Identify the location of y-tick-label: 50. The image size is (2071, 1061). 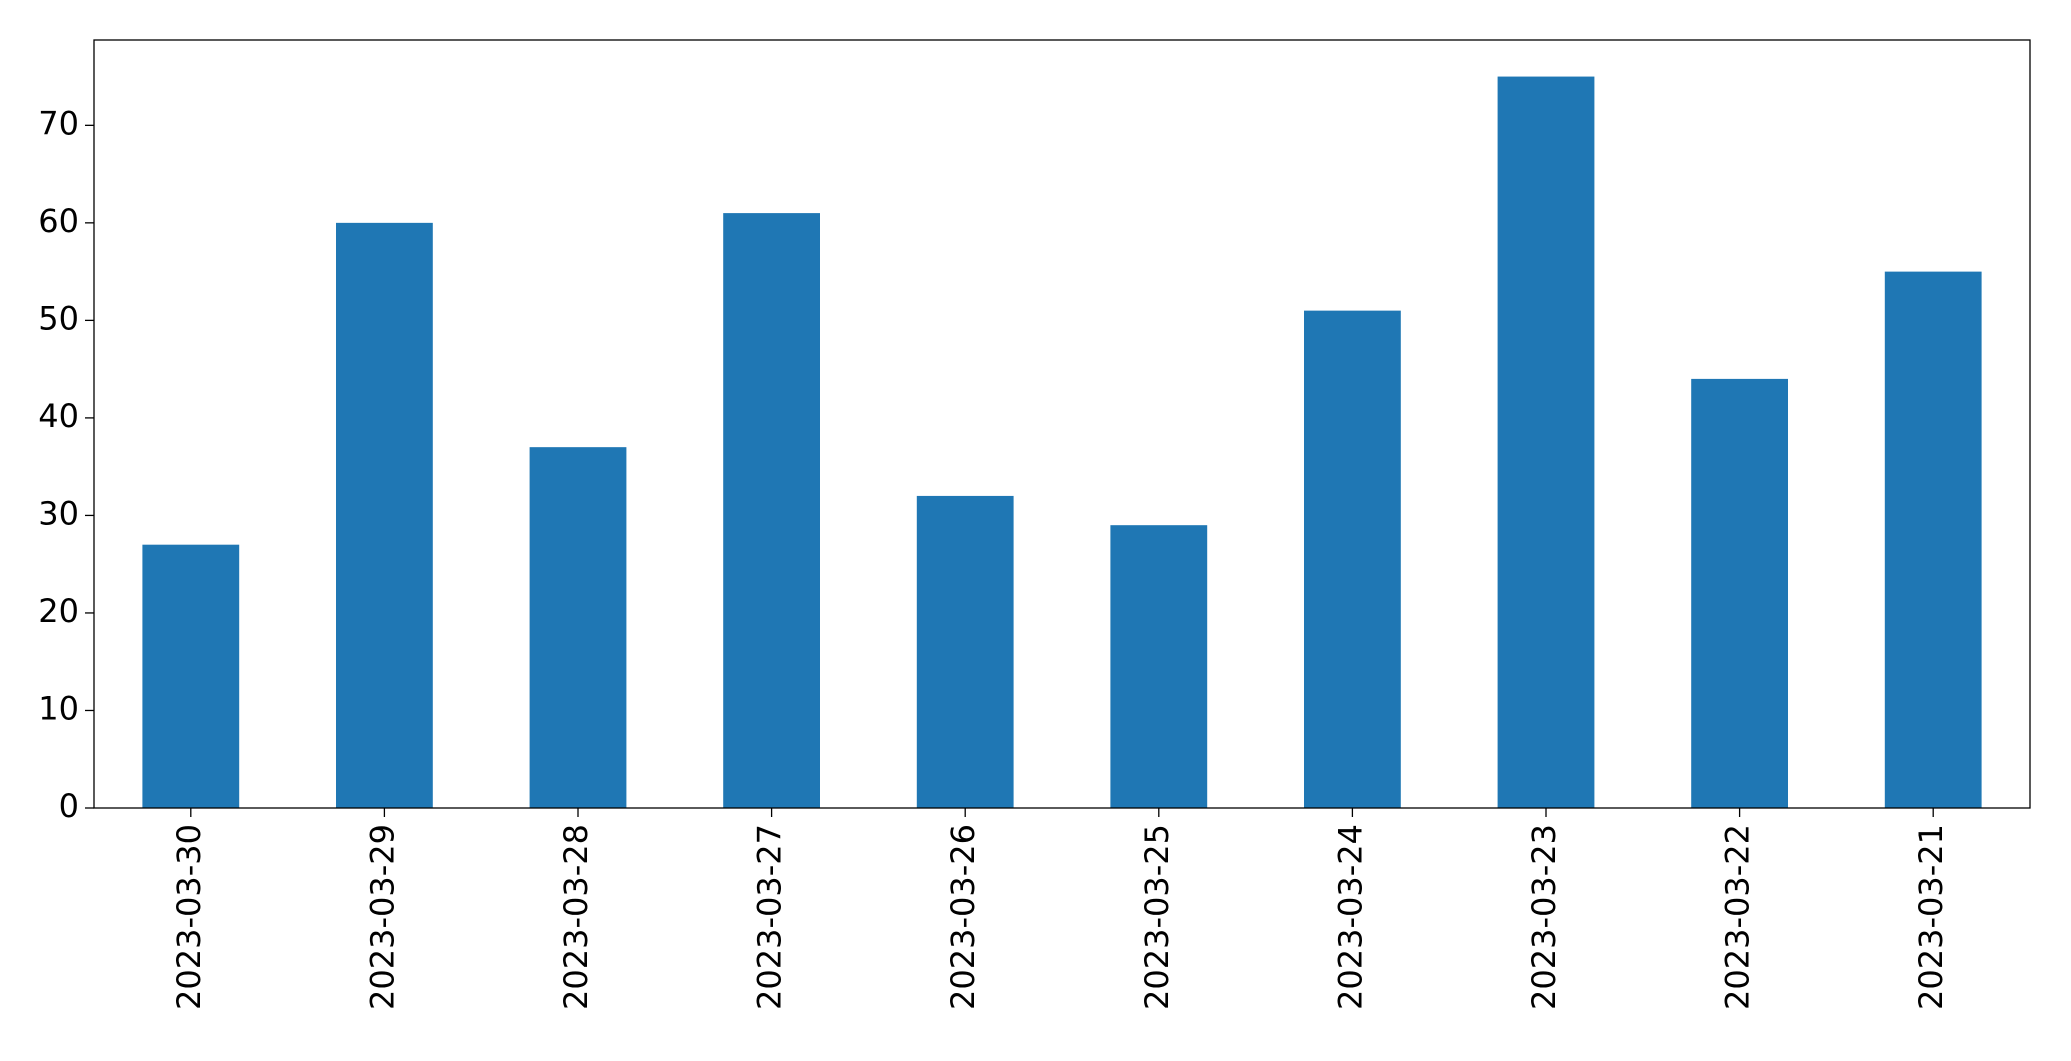
(58, 318).